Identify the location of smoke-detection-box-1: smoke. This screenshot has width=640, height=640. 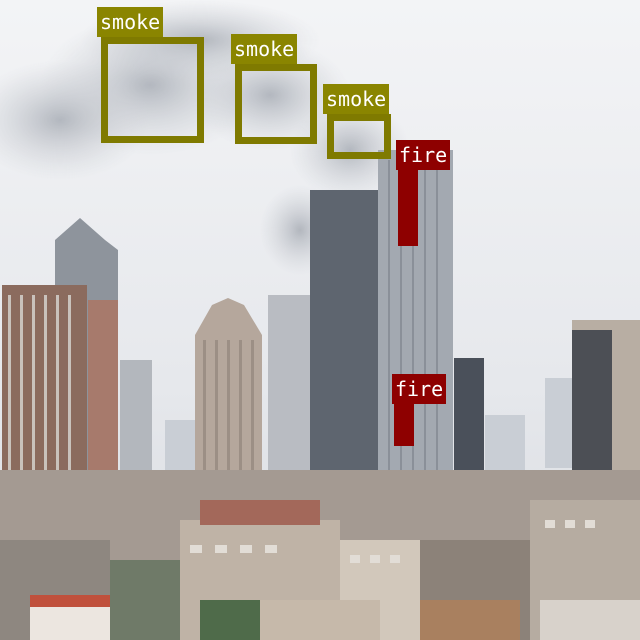
(150, 75).